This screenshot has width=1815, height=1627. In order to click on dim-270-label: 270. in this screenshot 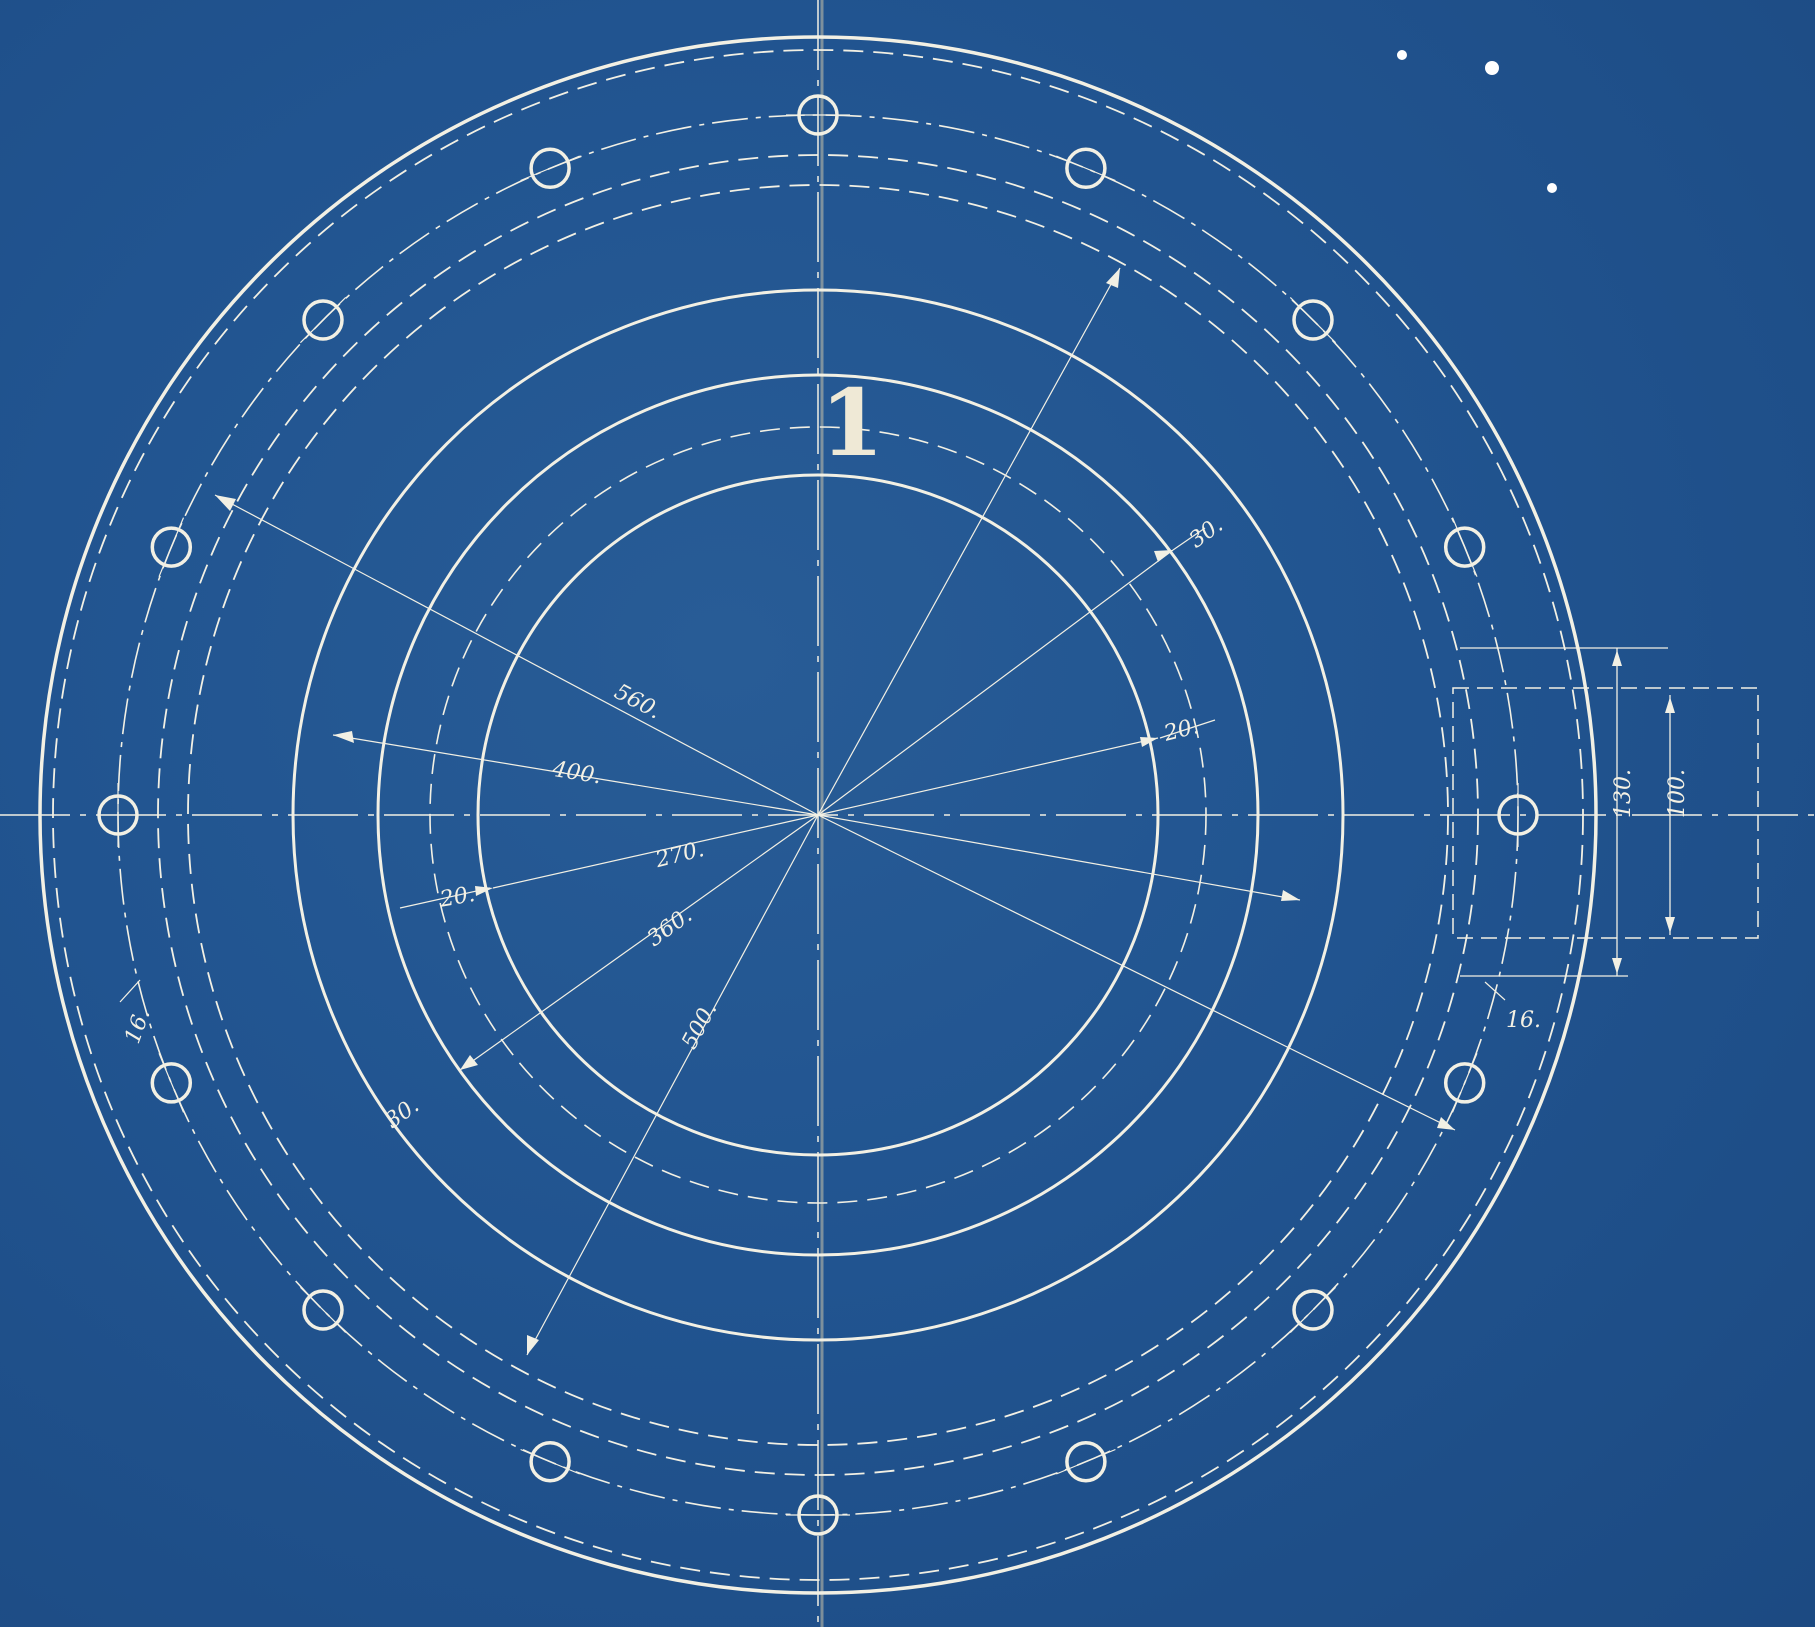, I will do `click(679, 855)`.